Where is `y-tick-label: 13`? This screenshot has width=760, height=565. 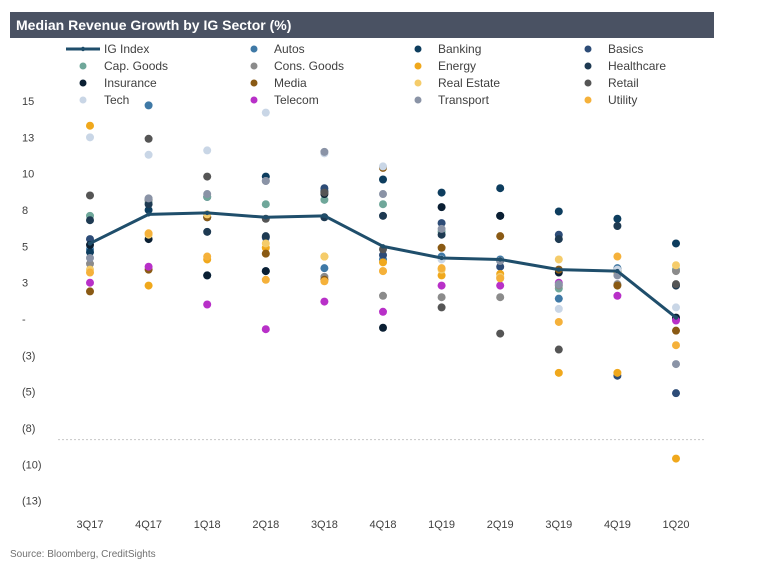
y-tick-label: 13 is located at coordinates (28, 138).